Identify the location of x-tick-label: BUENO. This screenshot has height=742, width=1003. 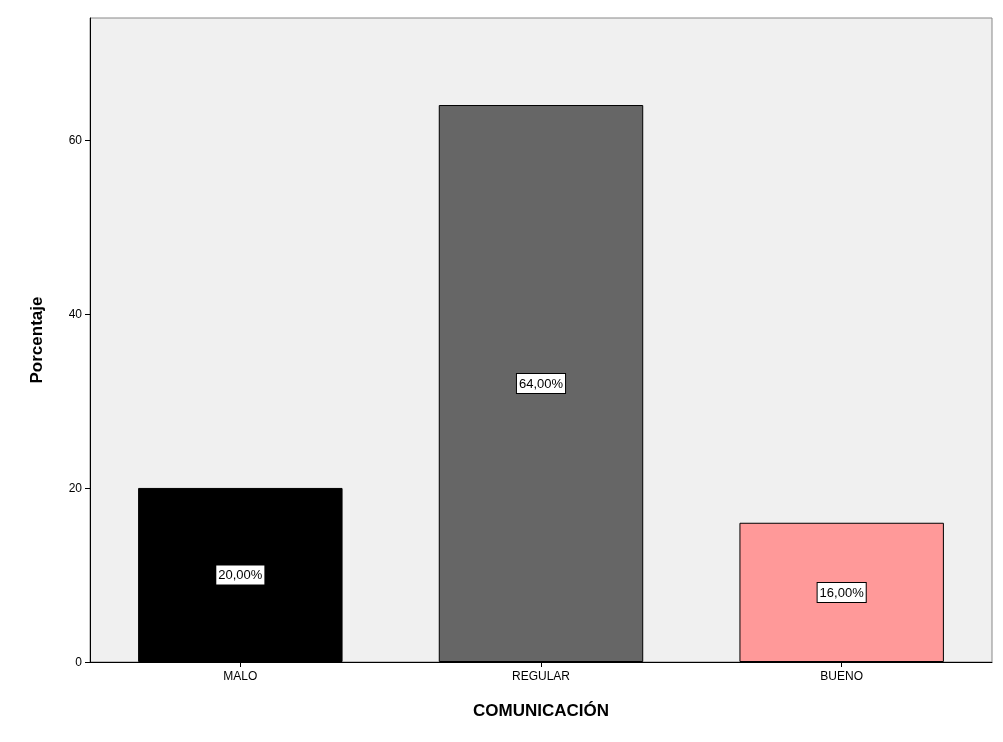
(842, 676).